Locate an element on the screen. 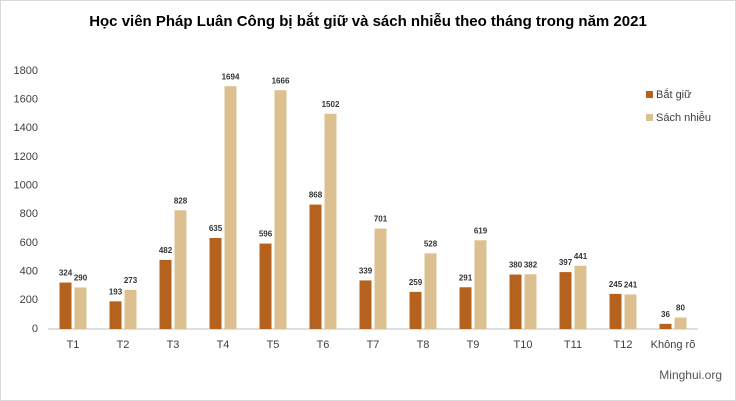 This screenshot has height=401, width=736. y-tick-label: 600 is located at coordinates (29, 243).